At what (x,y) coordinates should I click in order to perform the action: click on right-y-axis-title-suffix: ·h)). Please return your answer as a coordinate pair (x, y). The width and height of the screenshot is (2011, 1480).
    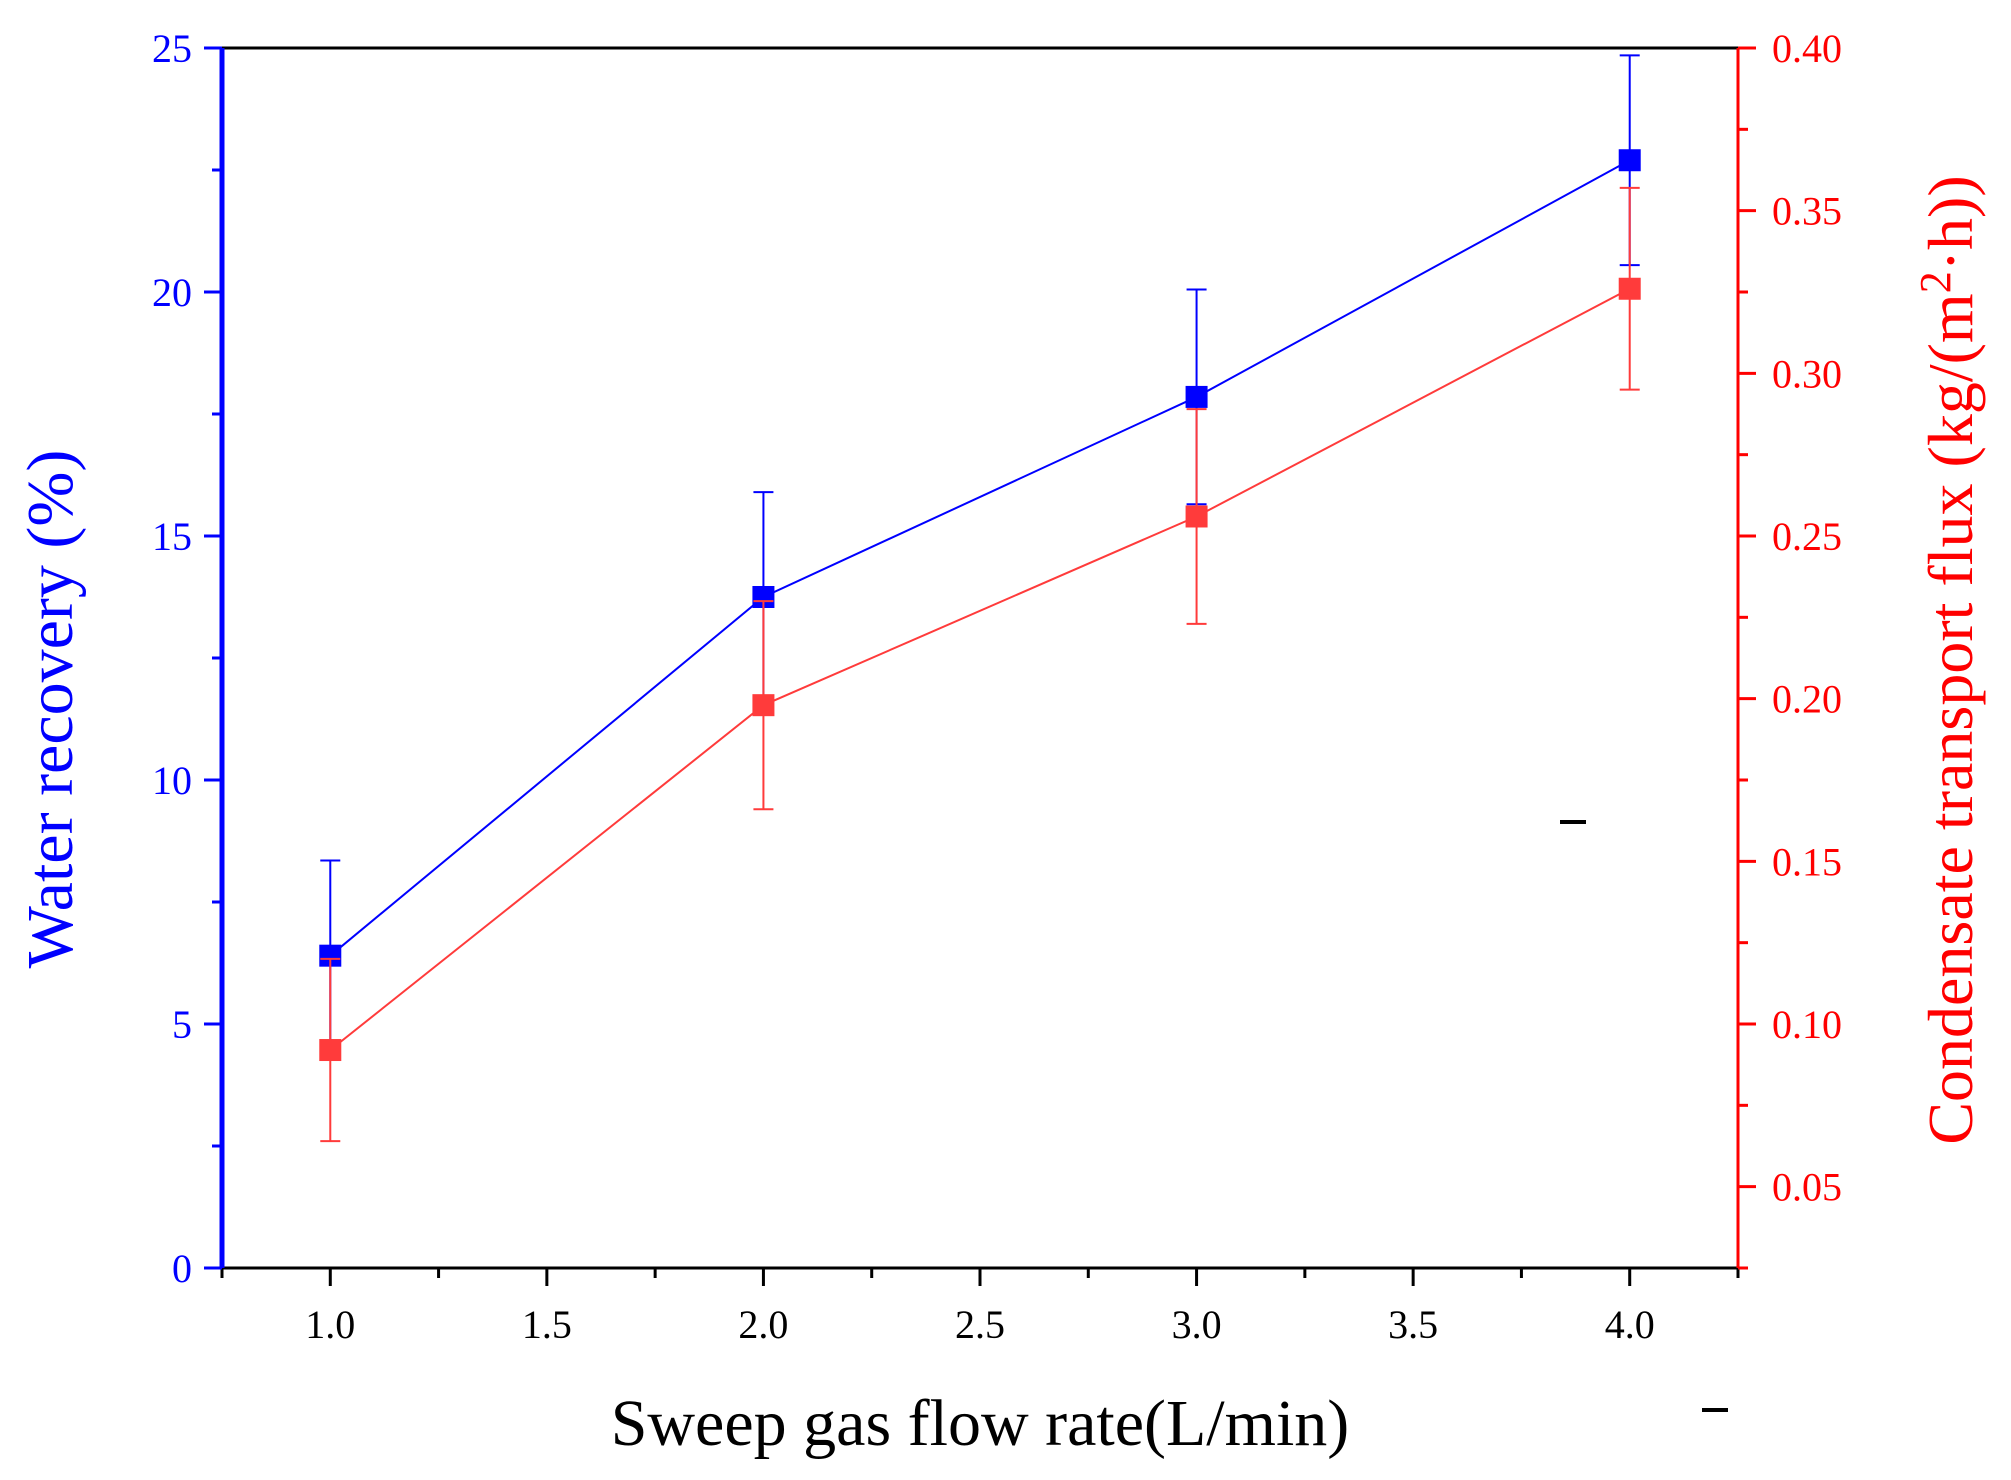
    Looking at the image, I should click on (1950, 223).